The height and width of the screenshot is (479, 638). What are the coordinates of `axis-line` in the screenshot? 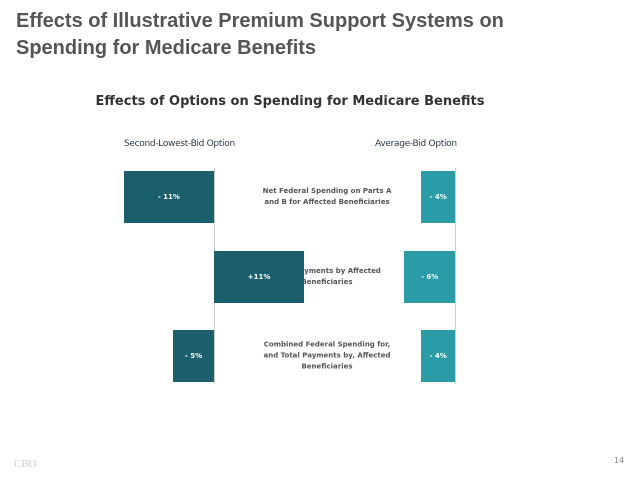 It's located at (455, 276).